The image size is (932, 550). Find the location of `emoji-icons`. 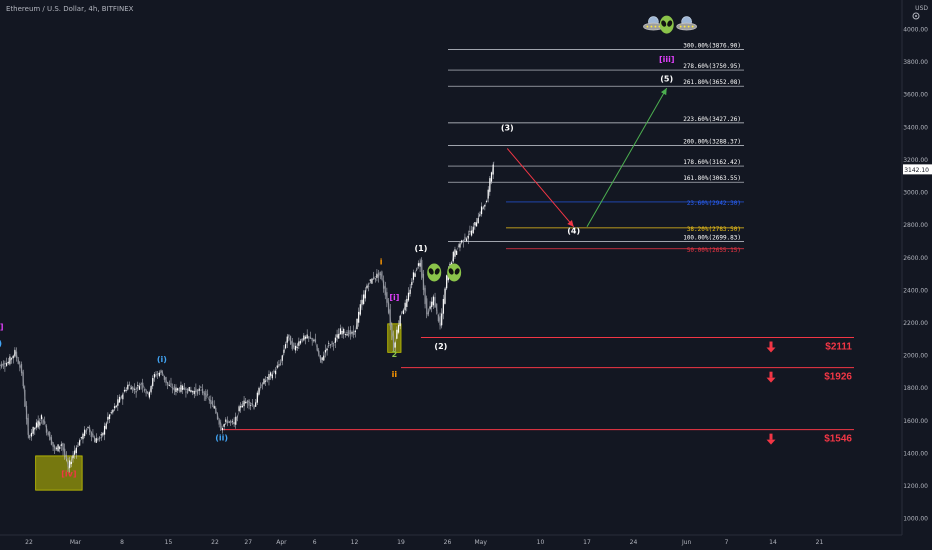

emoji-icons is located at coordinates (562, 148).